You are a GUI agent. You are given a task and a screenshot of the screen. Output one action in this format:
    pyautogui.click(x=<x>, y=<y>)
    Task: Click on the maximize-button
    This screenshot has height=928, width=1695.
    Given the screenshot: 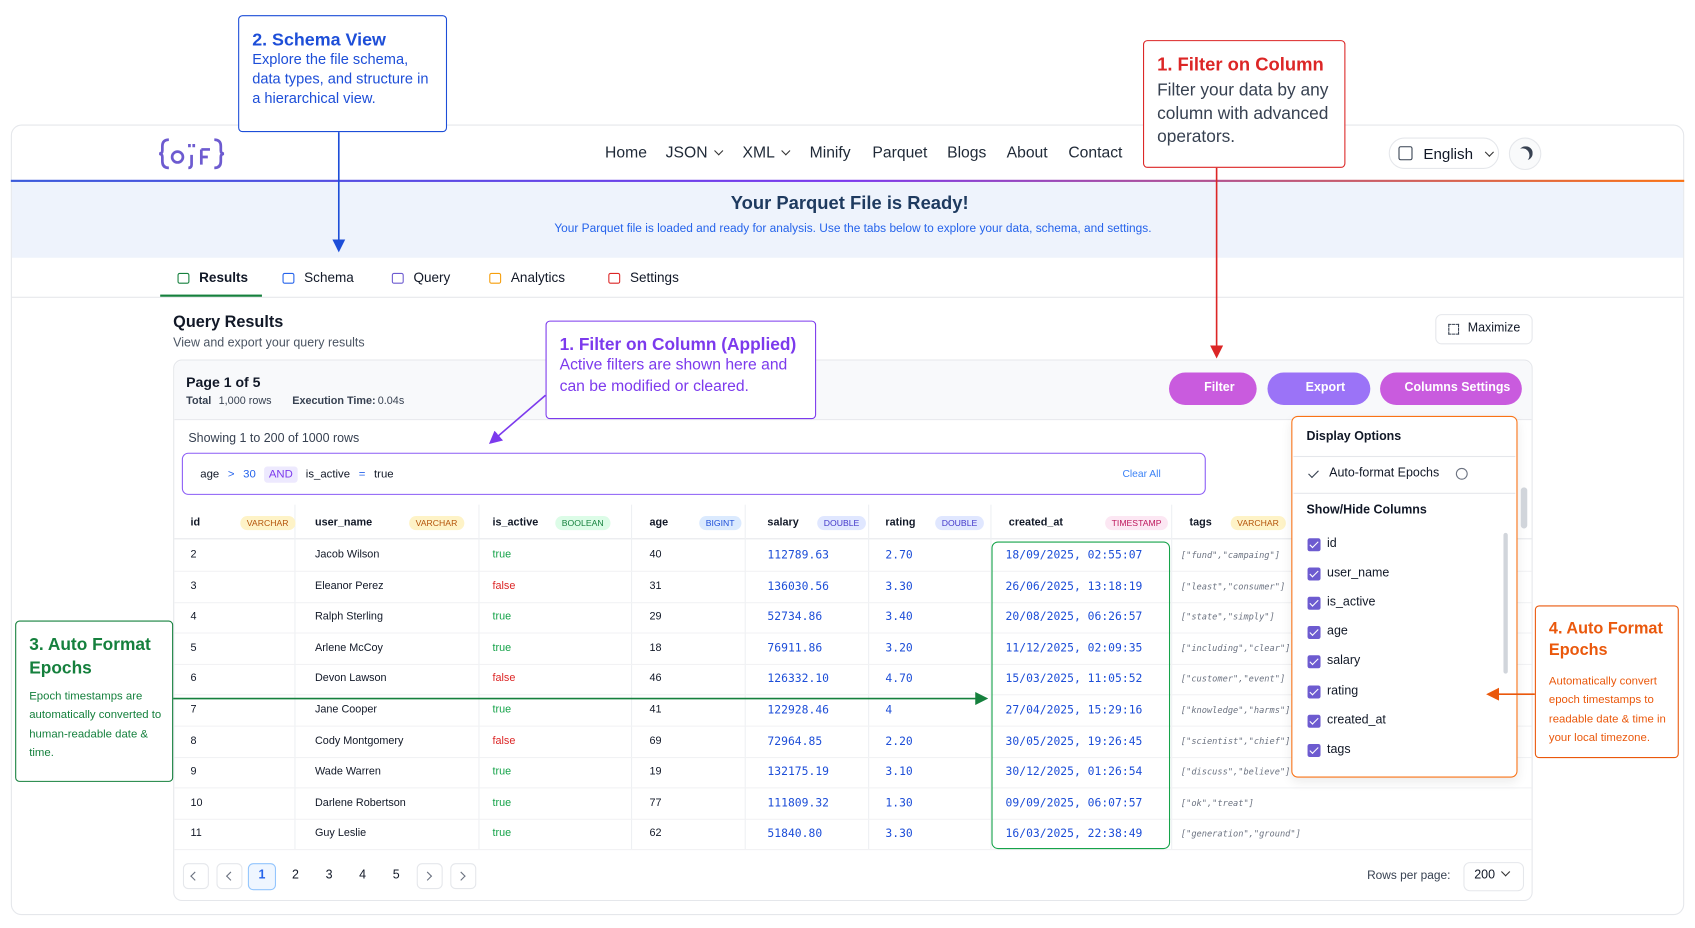 What is the action you would take?
    pyautogui.click(x=1484, y=329)
    